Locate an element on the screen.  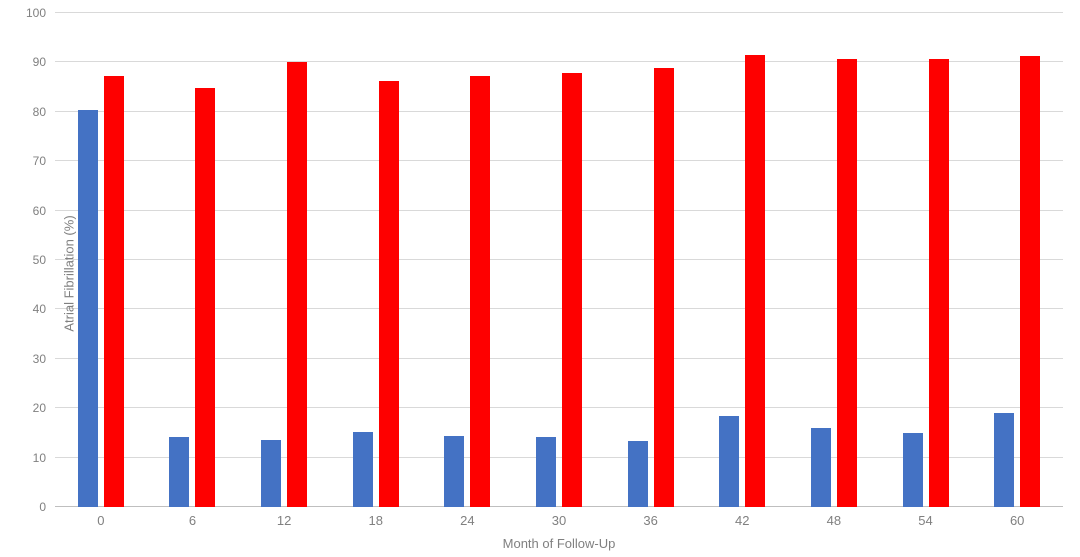
x-tick-label: 12 is located at coordinates (284, 520).